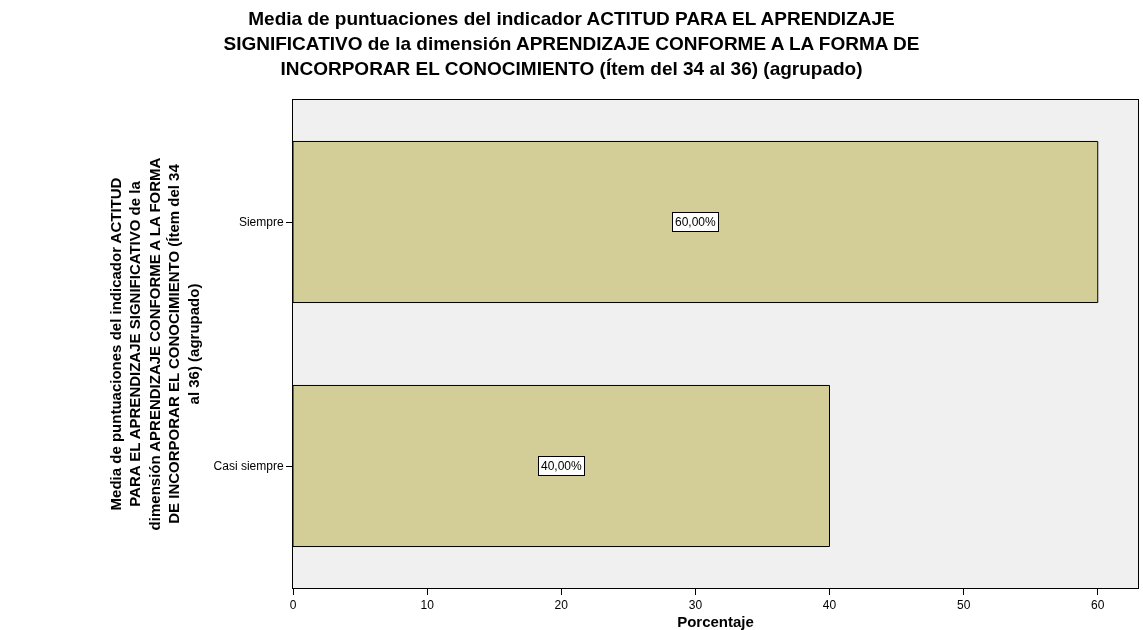 This screenshot has width=1143, height=630. Describe the element at coordinates (963, 605) in the screenshot. I see `x-tick-label: 50` at that location.